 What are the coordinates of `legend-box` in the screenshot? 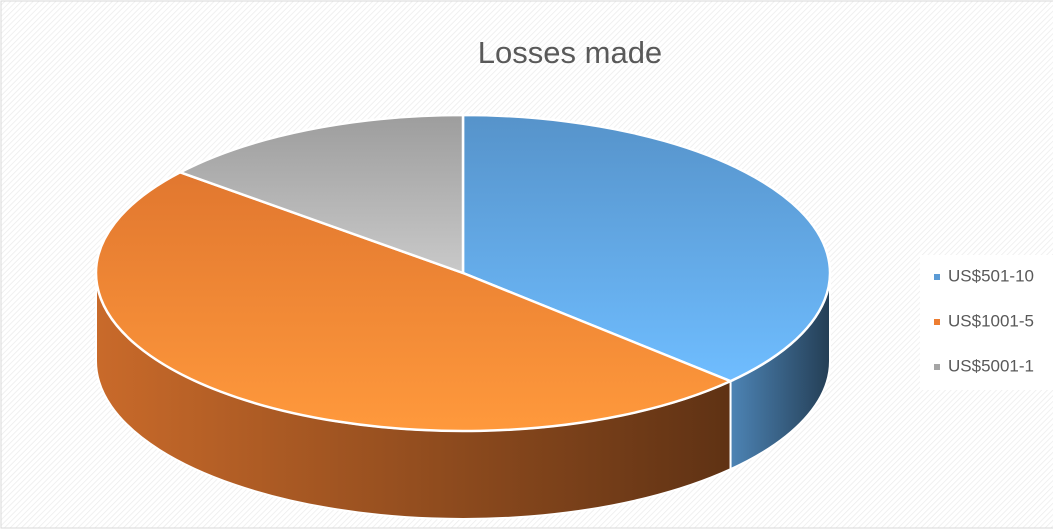 It's located at (986, 322).